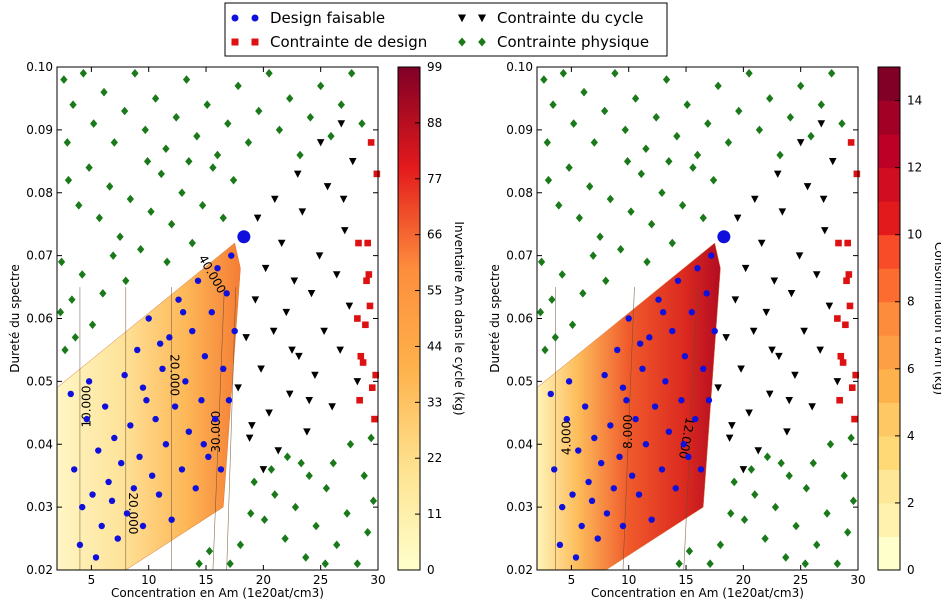 This screenshot has width=941, height=607. Describe the element at coordinates (697, 593) in the screenshot. I see `x-axis-label: Concentration en Am (1e20at/cm3)` at that location.